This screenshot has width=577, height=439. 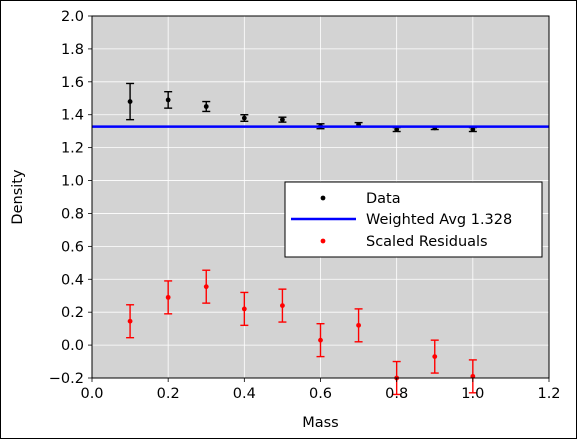 I want to click on x-tick-label: 0.4, so click(x=244, y=394).